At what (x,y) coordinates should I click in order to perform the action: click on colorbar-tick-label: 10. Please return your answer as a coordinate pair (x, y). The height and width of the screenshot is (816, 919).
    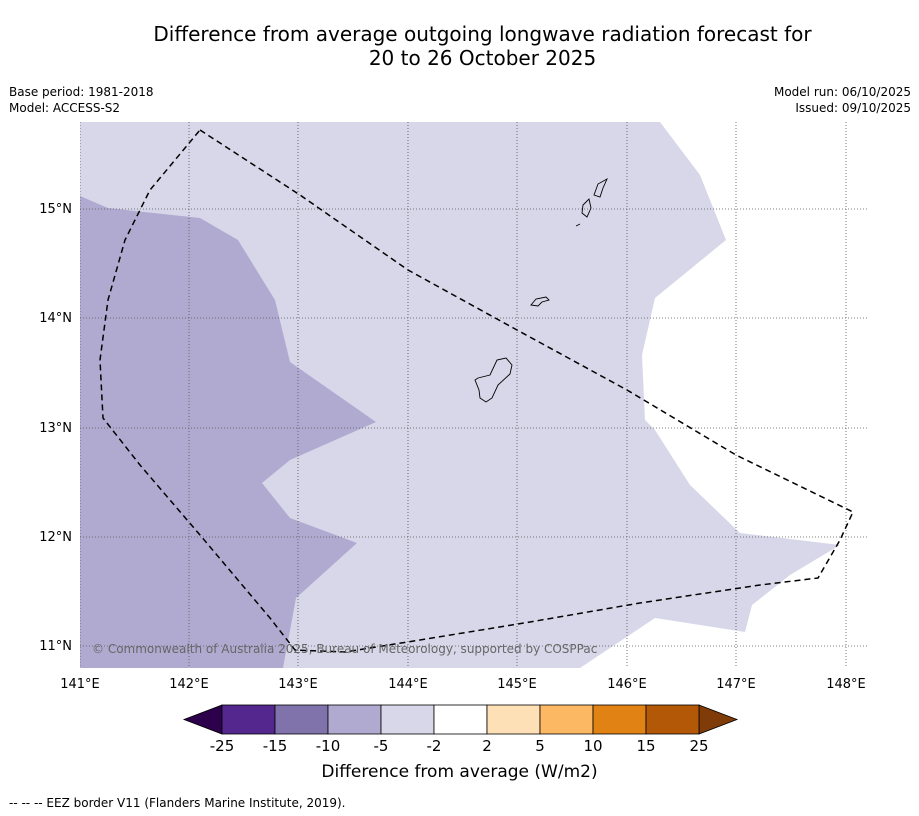
    Looking at the image, I should click on (592, 746).